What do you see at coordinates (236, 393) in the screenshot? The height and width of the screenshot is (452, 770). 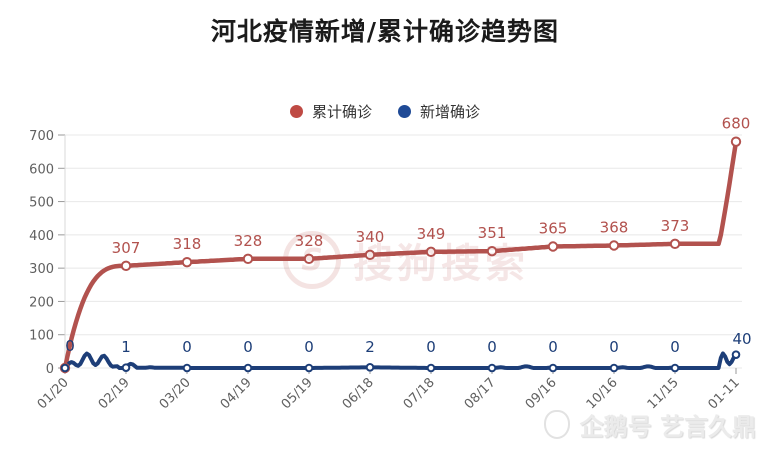 I see `svg-text: 04/19` at bounding box center [236, 393].